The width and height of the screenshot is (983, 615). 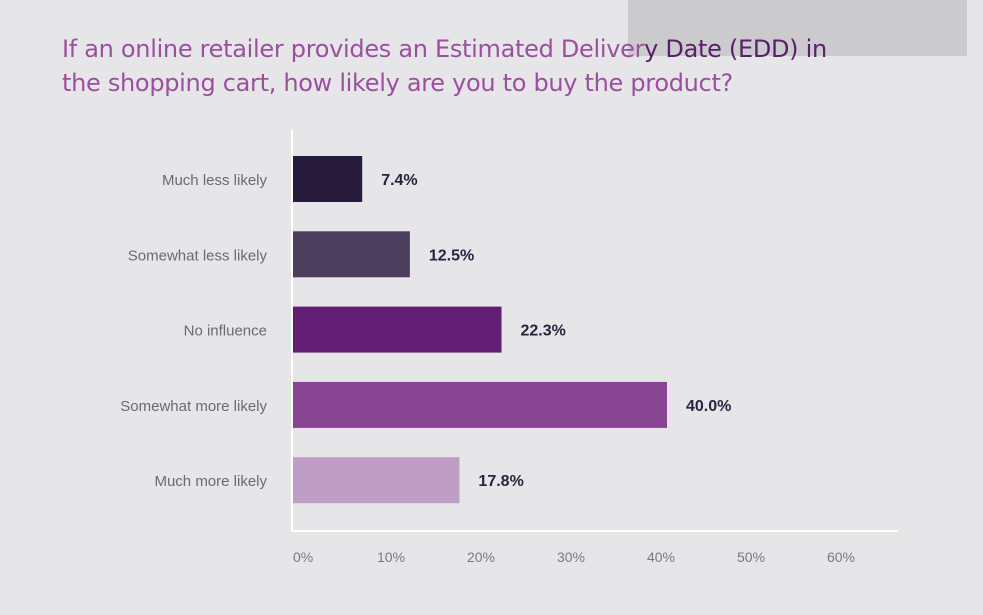 What do you see at coordinates (225, 331) in the screenshot?
I see `category-label: No influence` at bounding box center [225, 331].